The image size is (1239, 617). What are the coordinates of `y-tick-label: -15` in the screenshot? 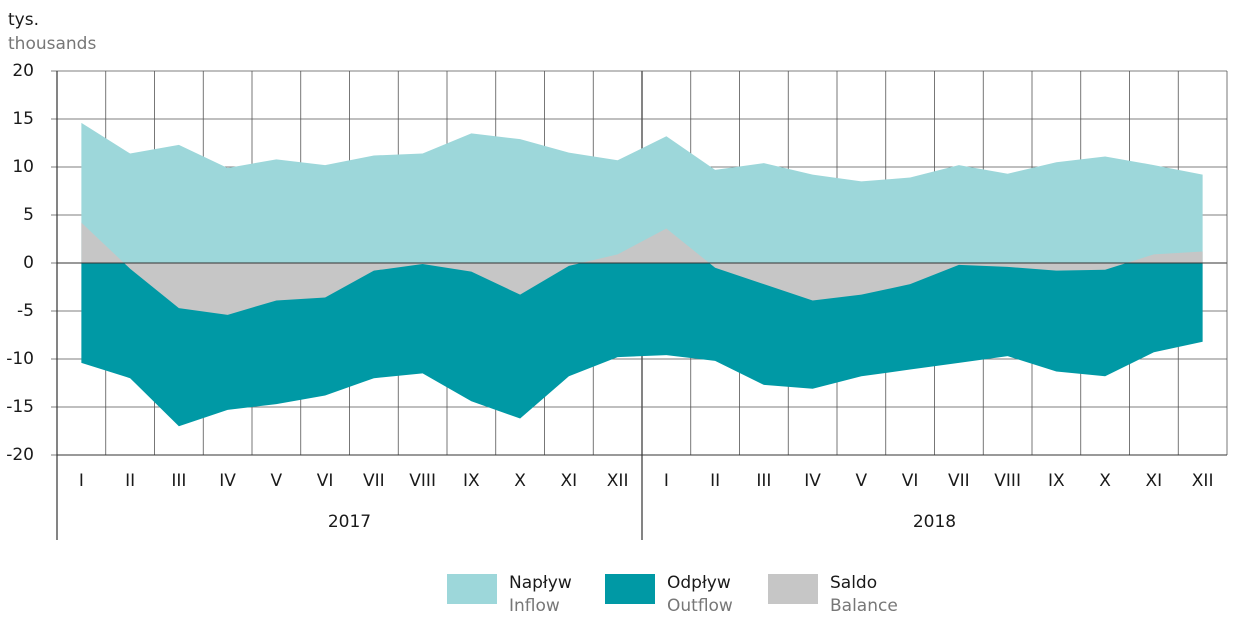 It's located at (20, 407).